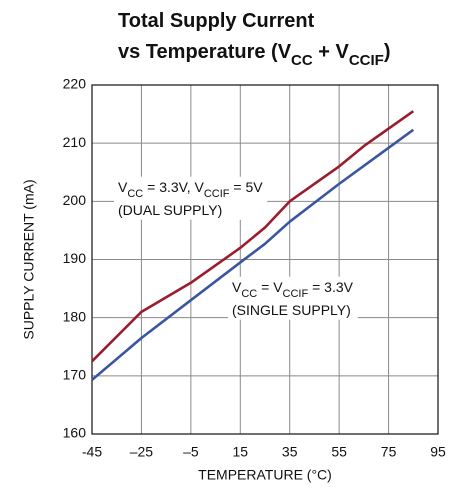  I want to click on annotation: VCC = 3.3V, VCCIF = 5V, so click(190, 189).